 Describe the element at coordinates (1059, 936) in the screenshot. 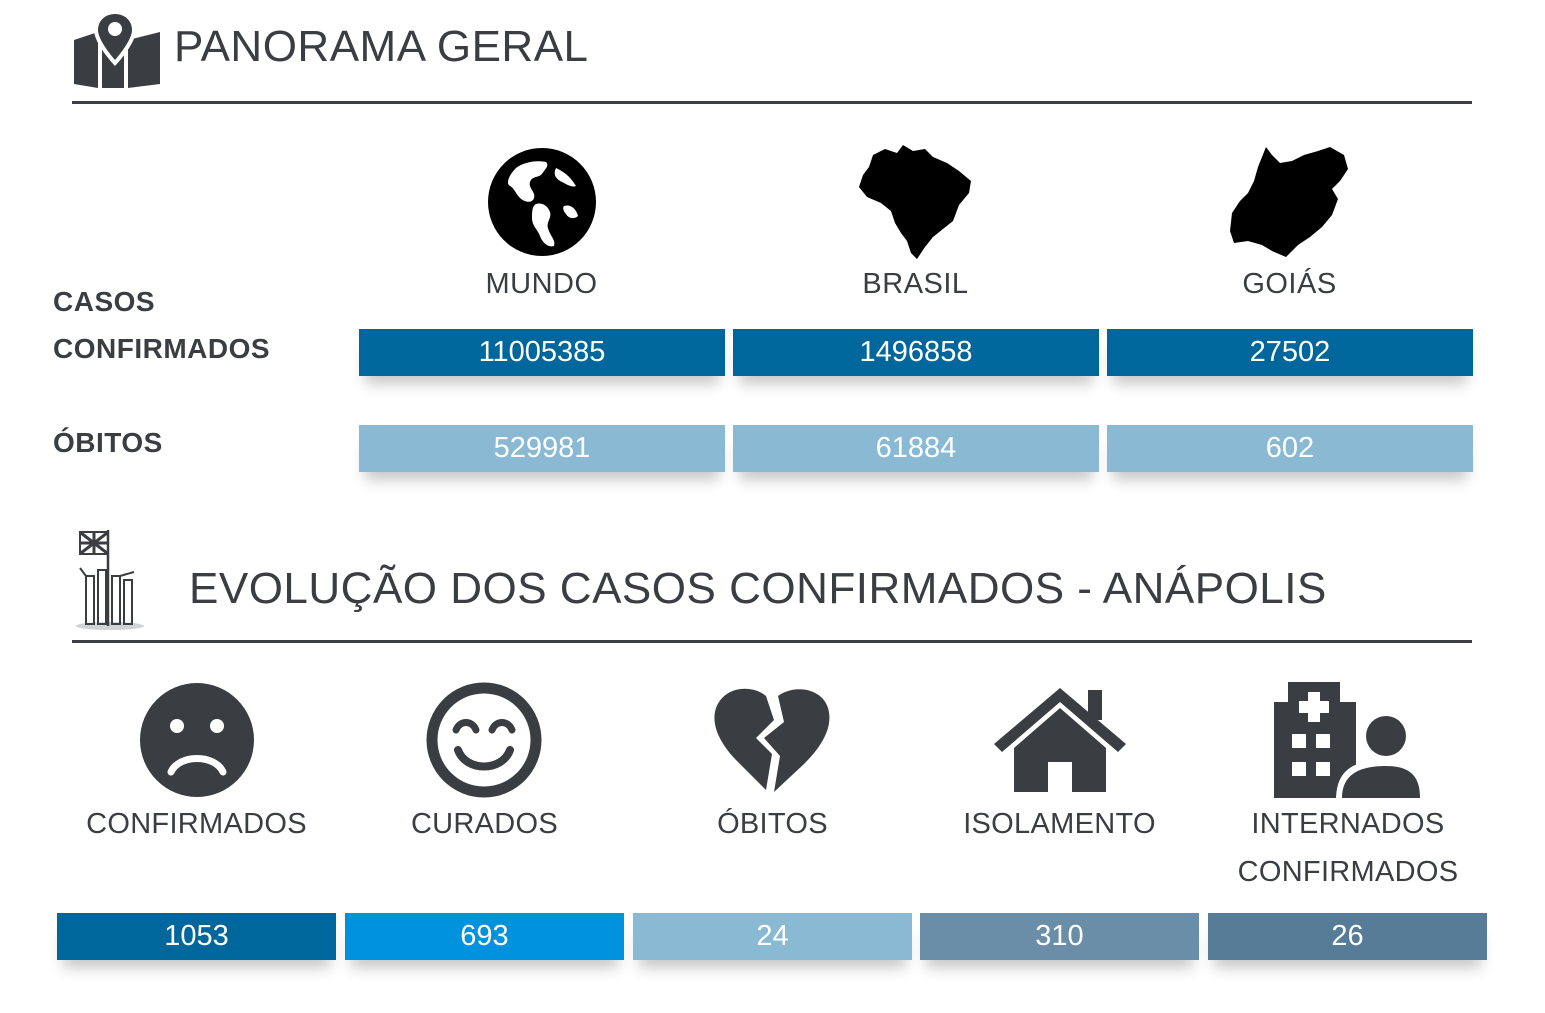

I see `value-isolamento: 310` at that location.